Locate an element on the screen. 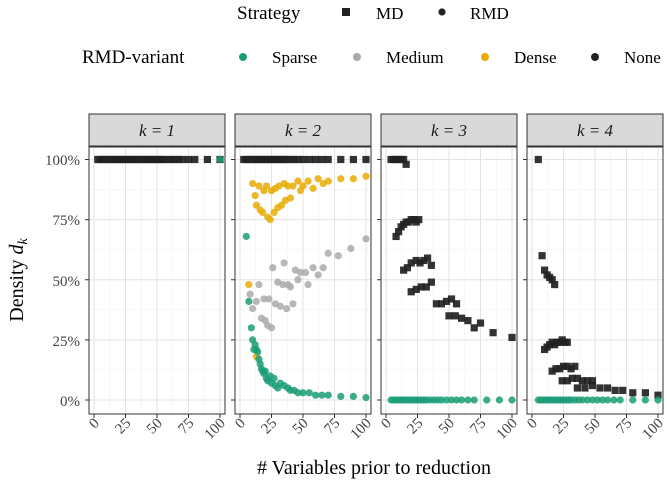  legend-dense-label: Dense is located at coordinates (535, 57).